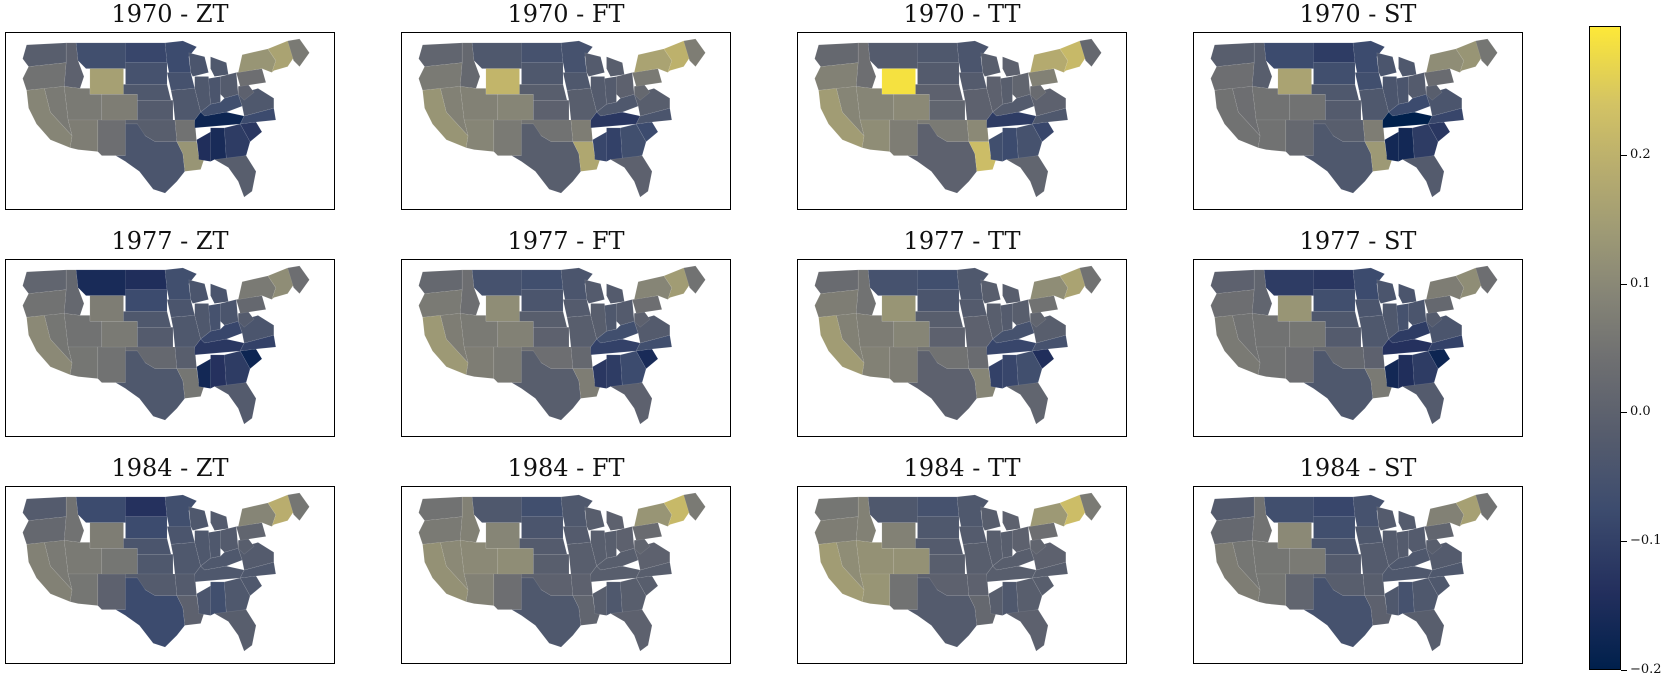  What do you see at coordinates (440, 530) in the screenshot?
I see `state-or` at bounding box center [440, 530].